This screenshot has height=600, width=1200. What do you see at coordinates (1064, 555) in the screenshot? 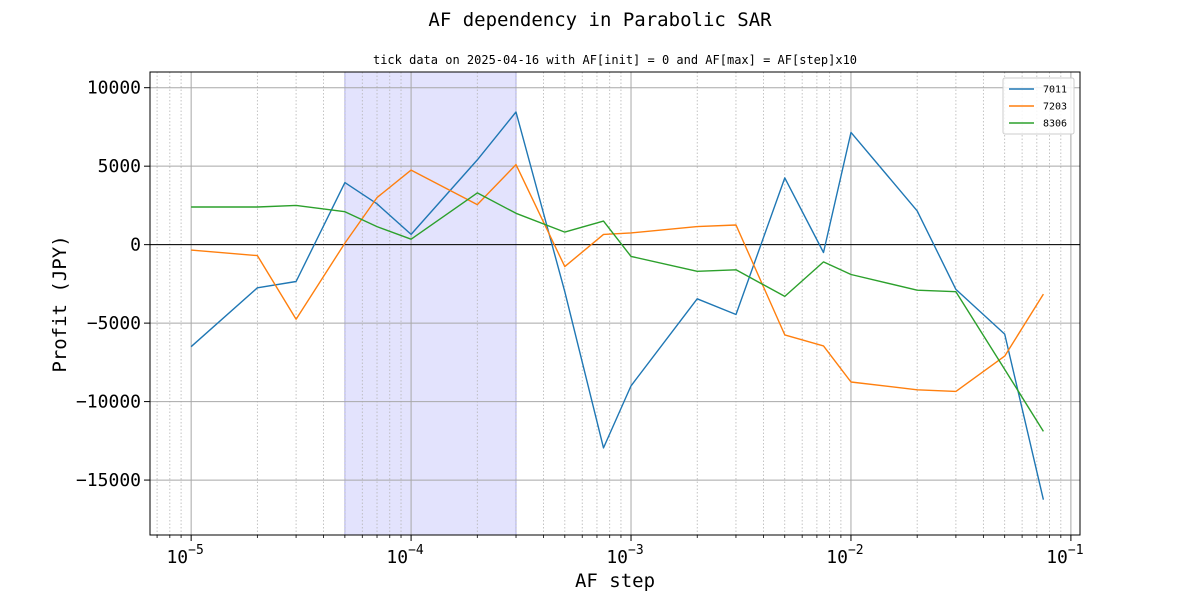
I see `x-tick-label: 10⁻¹` at bounding box center [1064, 555].